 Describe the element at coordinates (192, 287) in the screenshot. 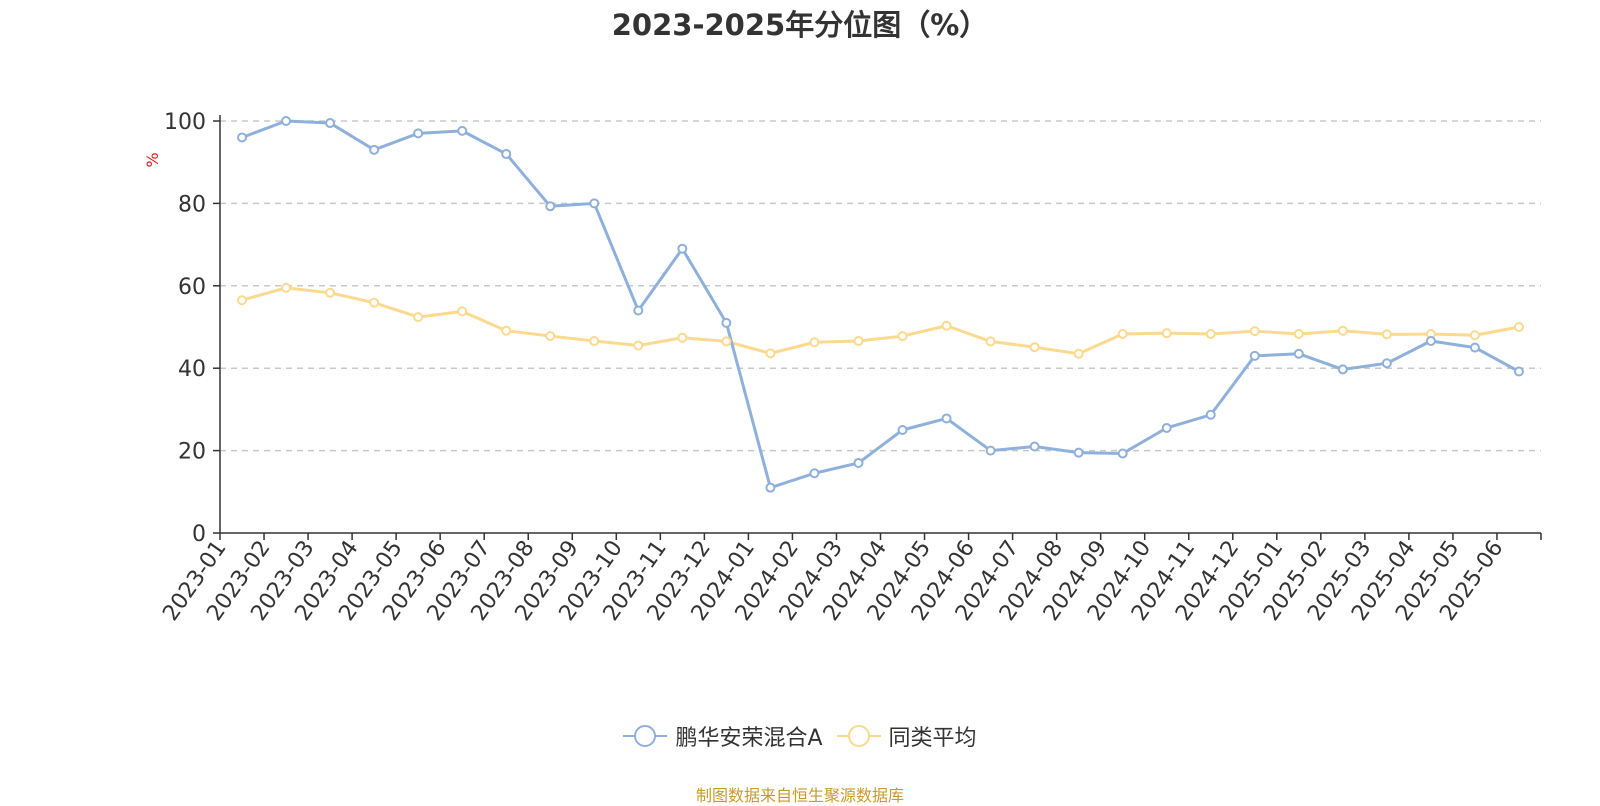

I see `y-tick-label: 60` at that location.